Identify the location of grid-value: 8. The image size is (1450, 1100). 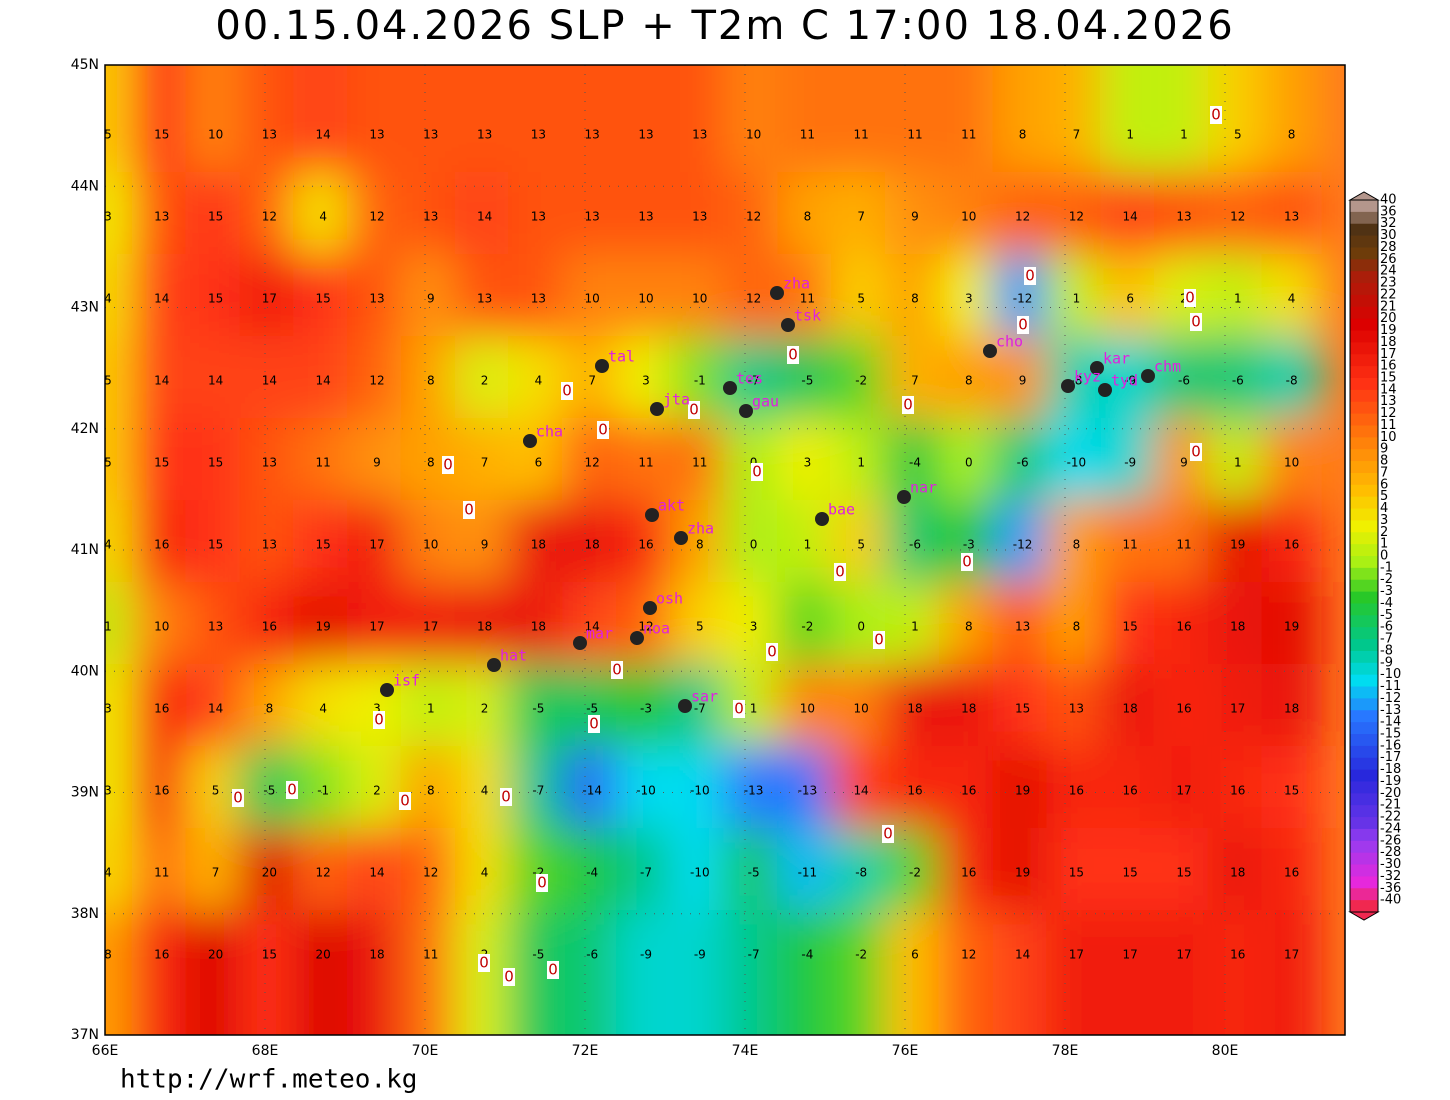
(108, 955).